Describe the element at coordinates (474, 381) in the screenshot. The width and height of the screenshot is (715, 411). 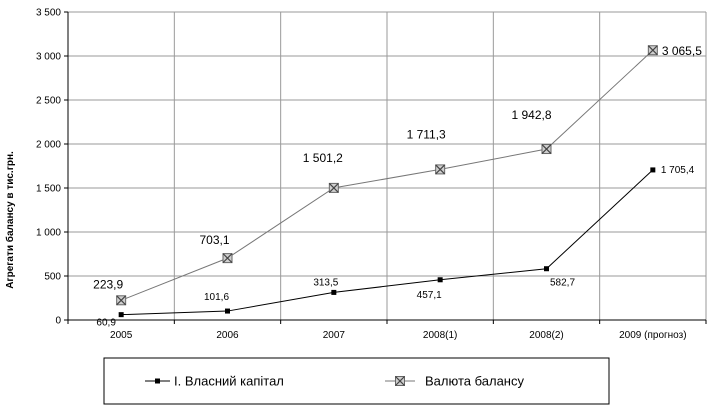
I see `legend-label: Валюта балансу` at that location.